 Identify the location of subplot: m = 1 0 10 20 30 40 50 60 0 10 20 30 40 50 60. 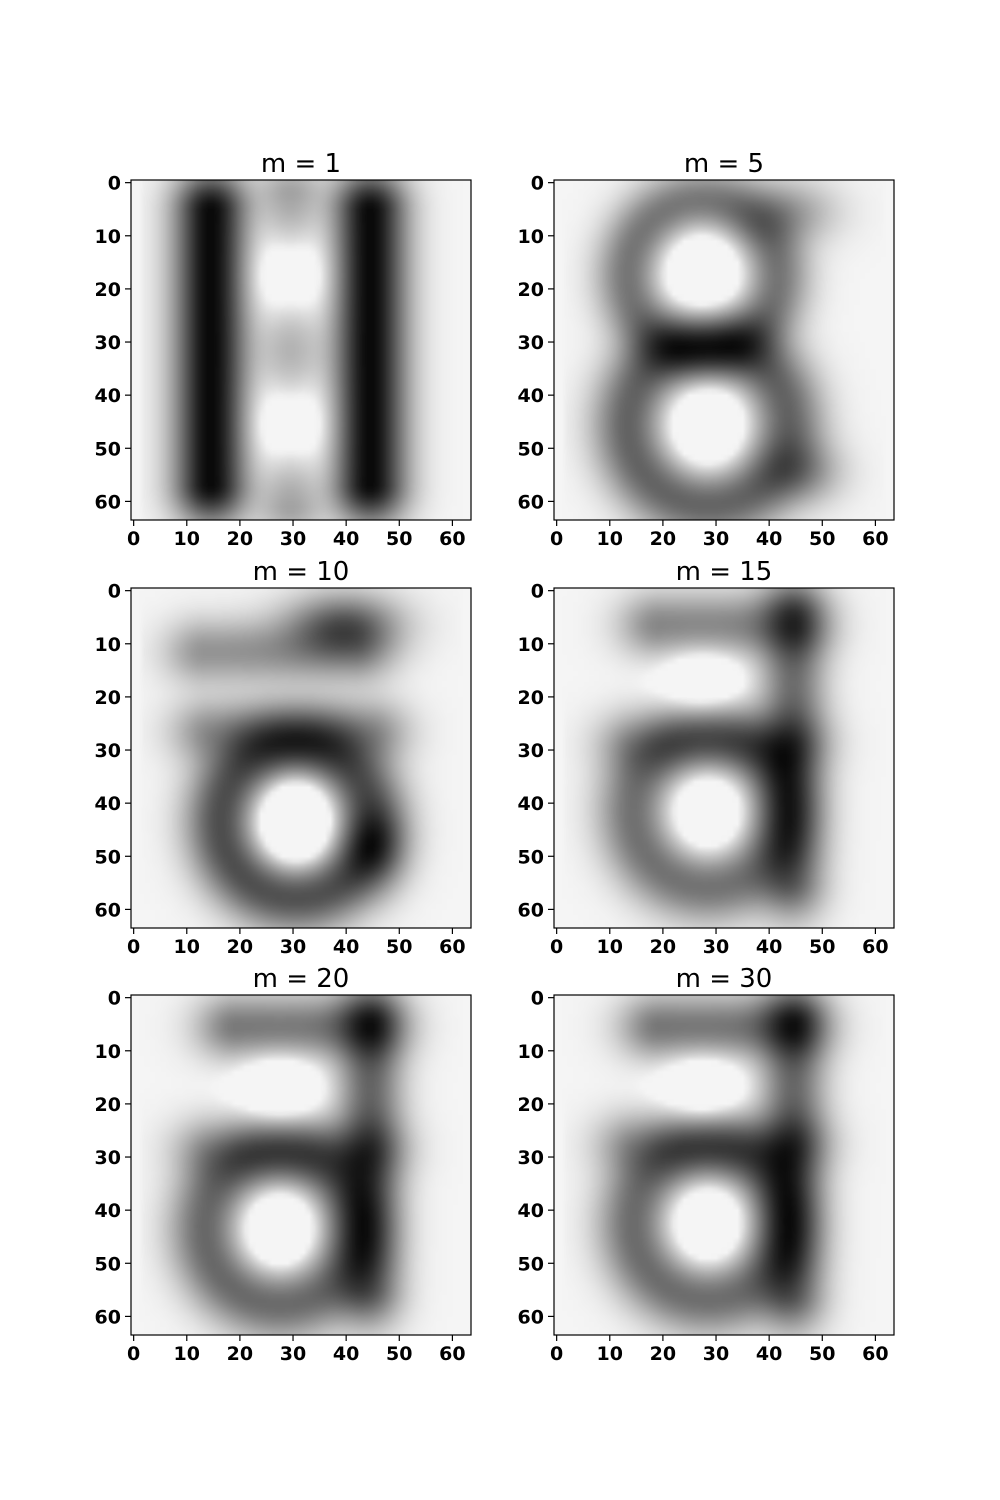
(283, 349).